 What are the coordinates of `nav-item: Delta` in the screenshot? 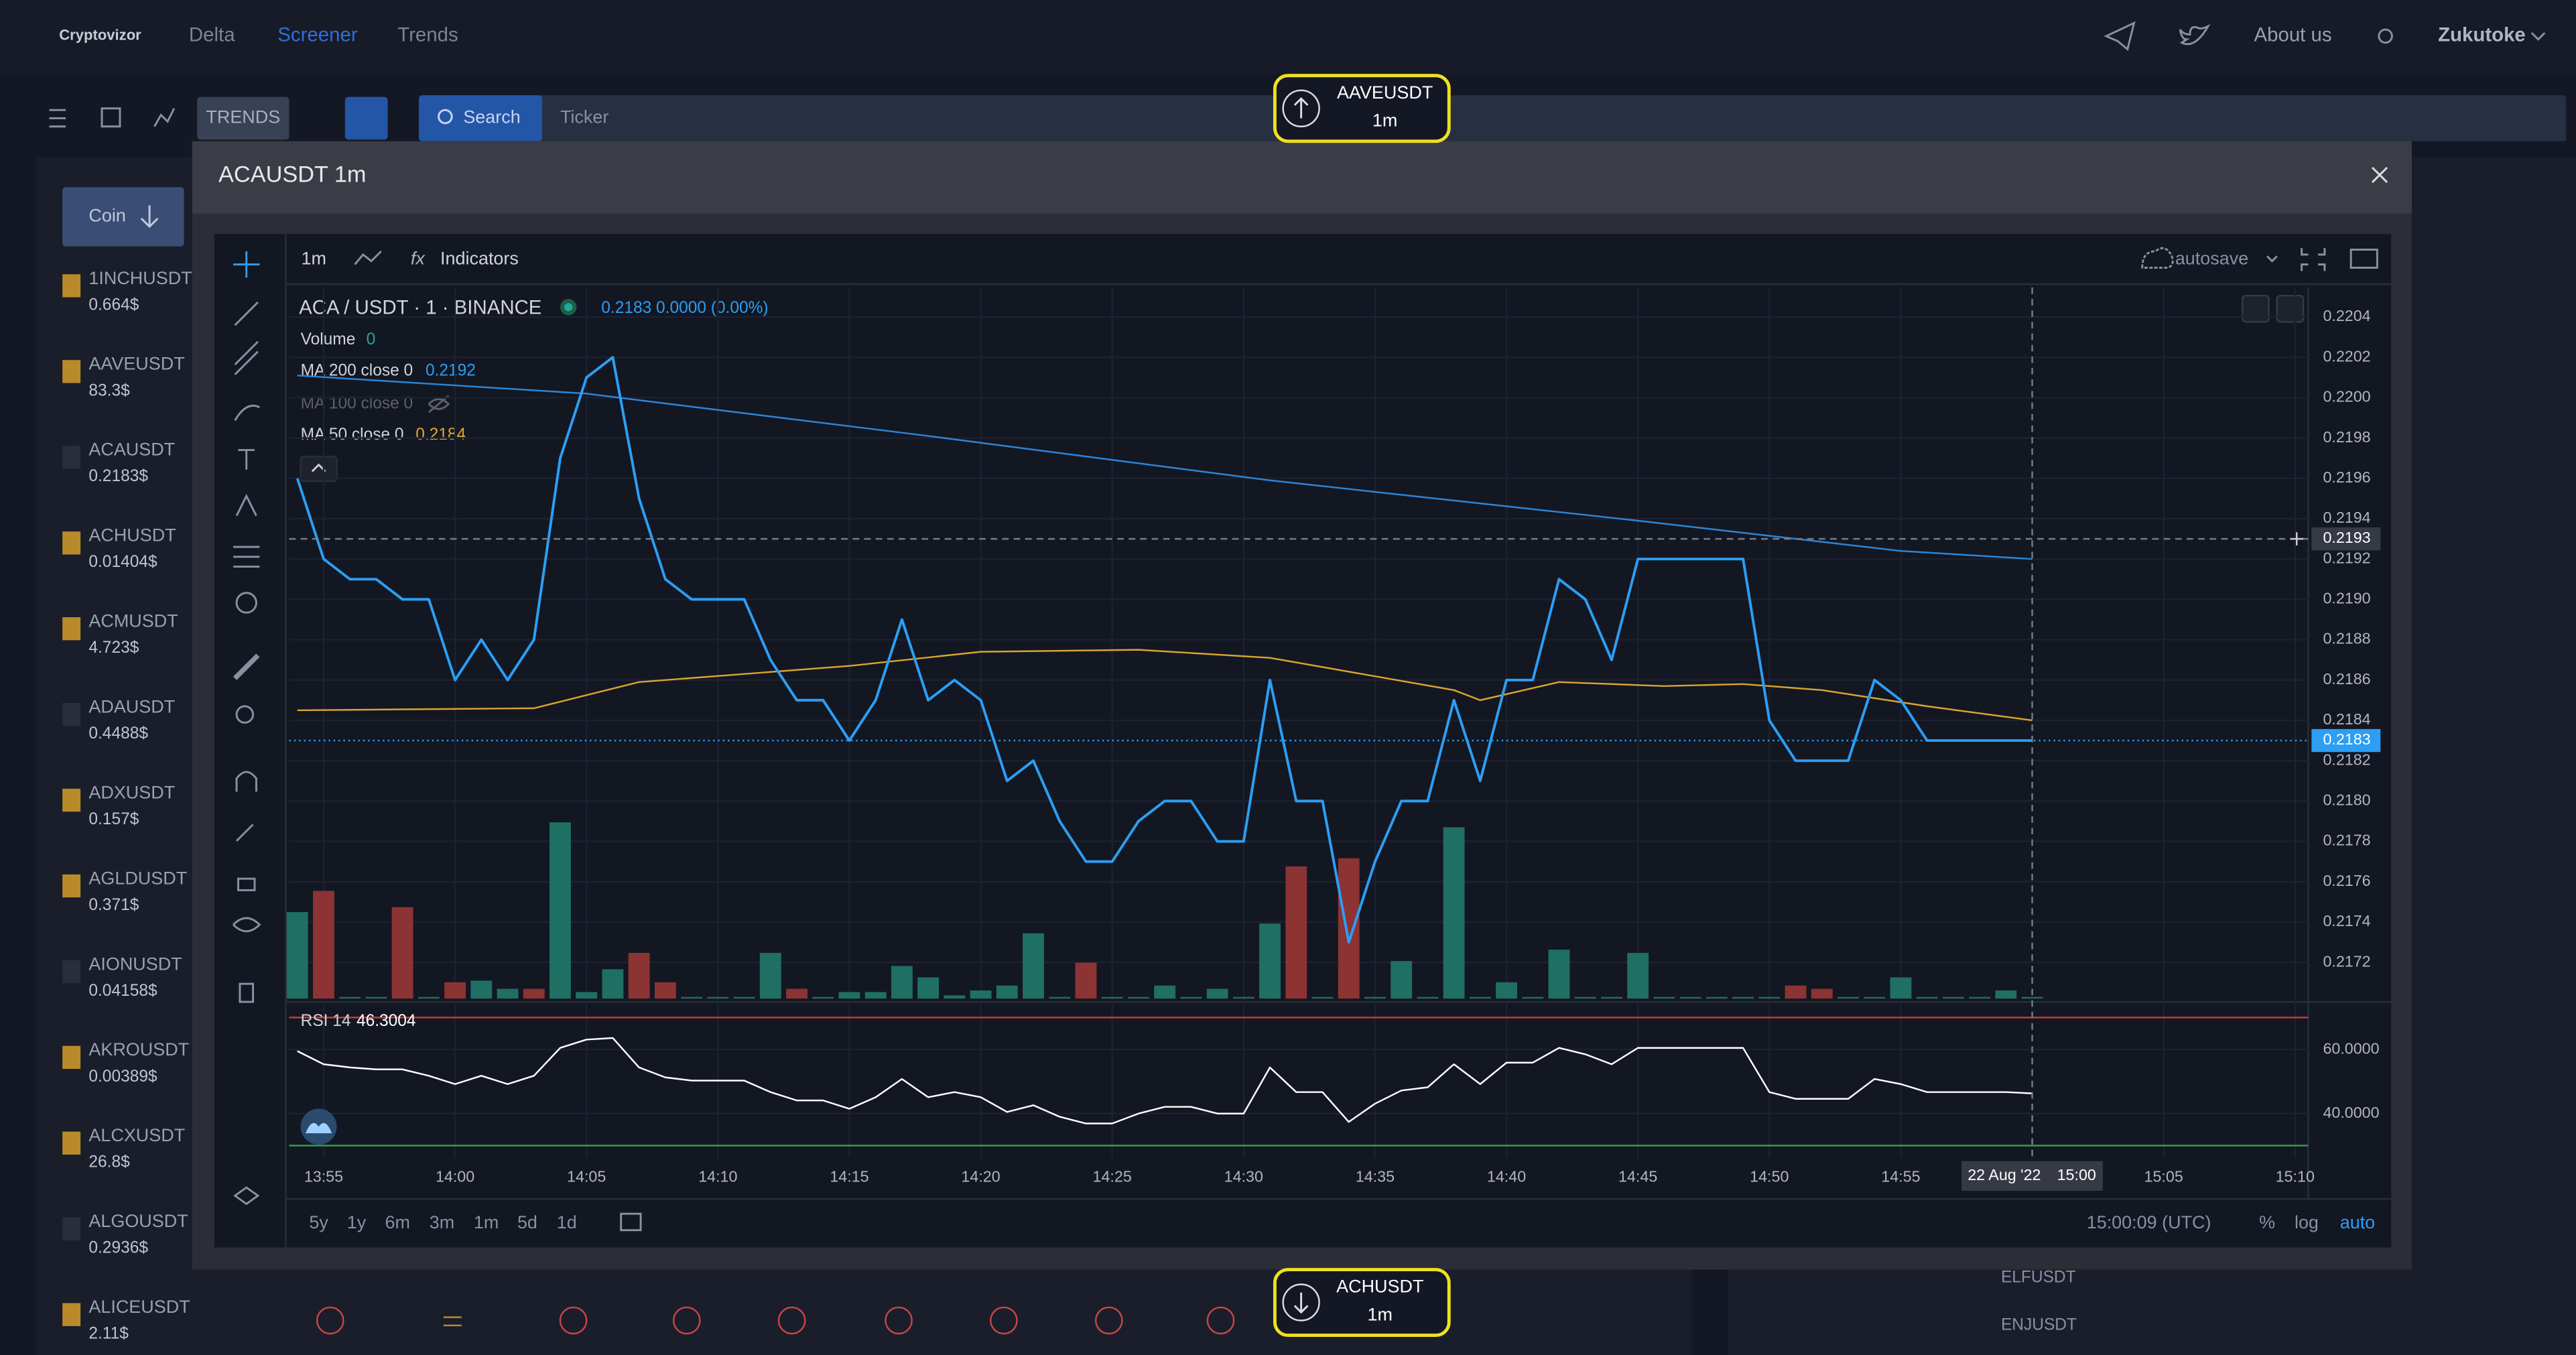 It's located at (212, 35).